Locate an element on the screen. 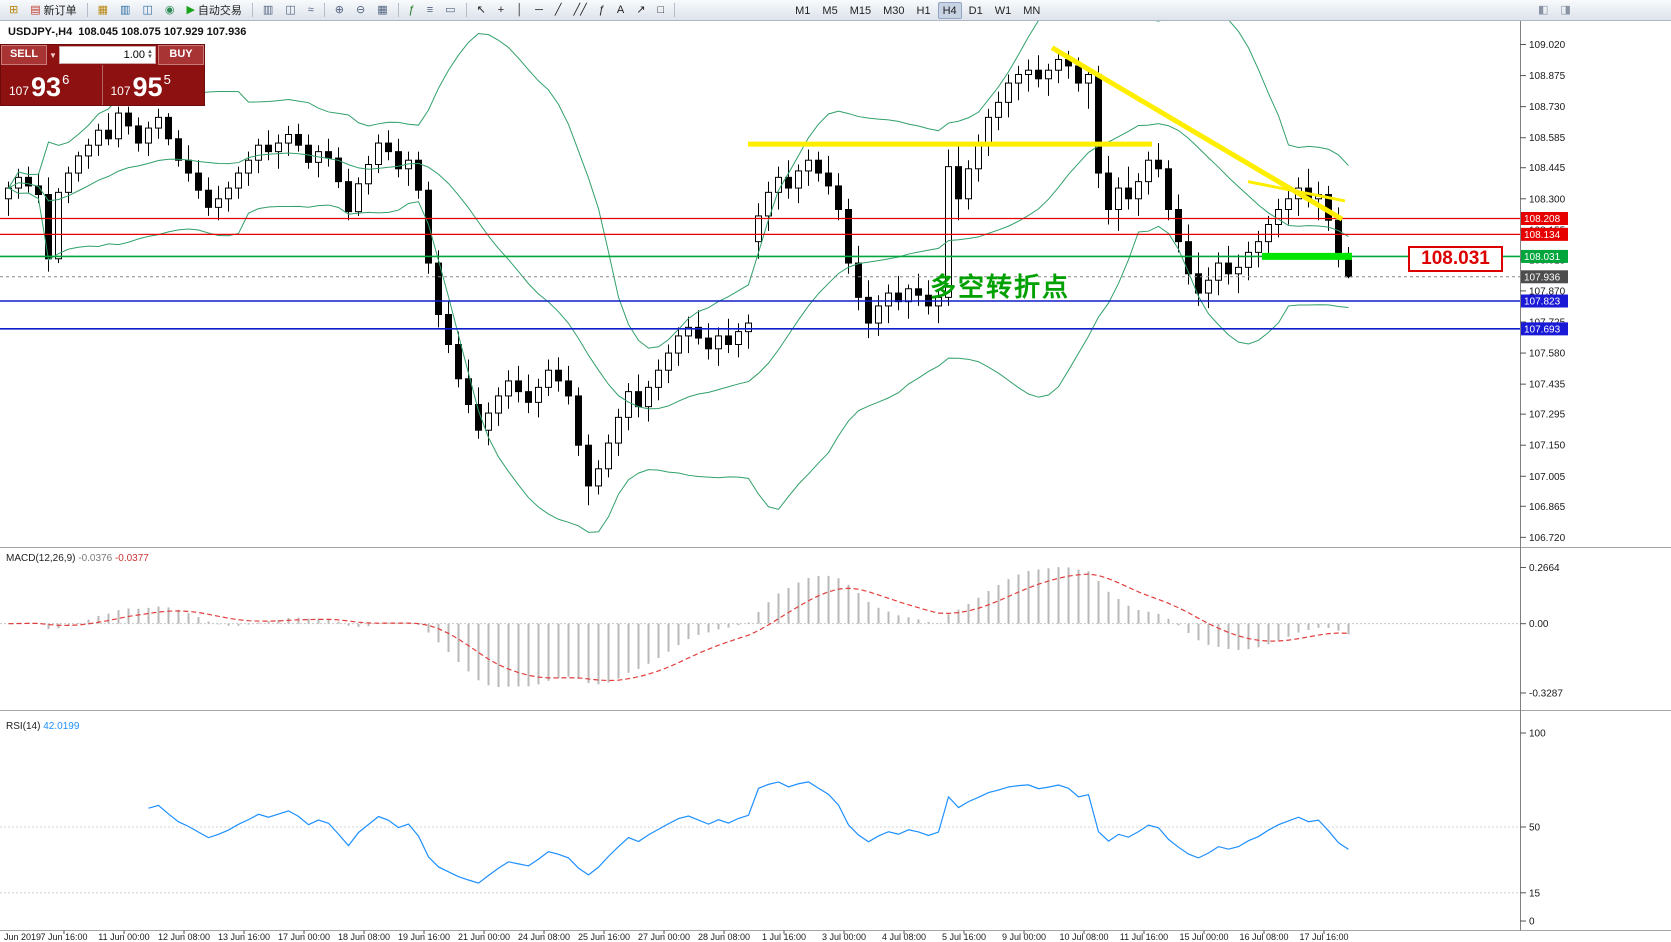 This screenshot has height=942, width=1671. timeframe-m1-button-label: M1 is located at coordinates (803, 10).